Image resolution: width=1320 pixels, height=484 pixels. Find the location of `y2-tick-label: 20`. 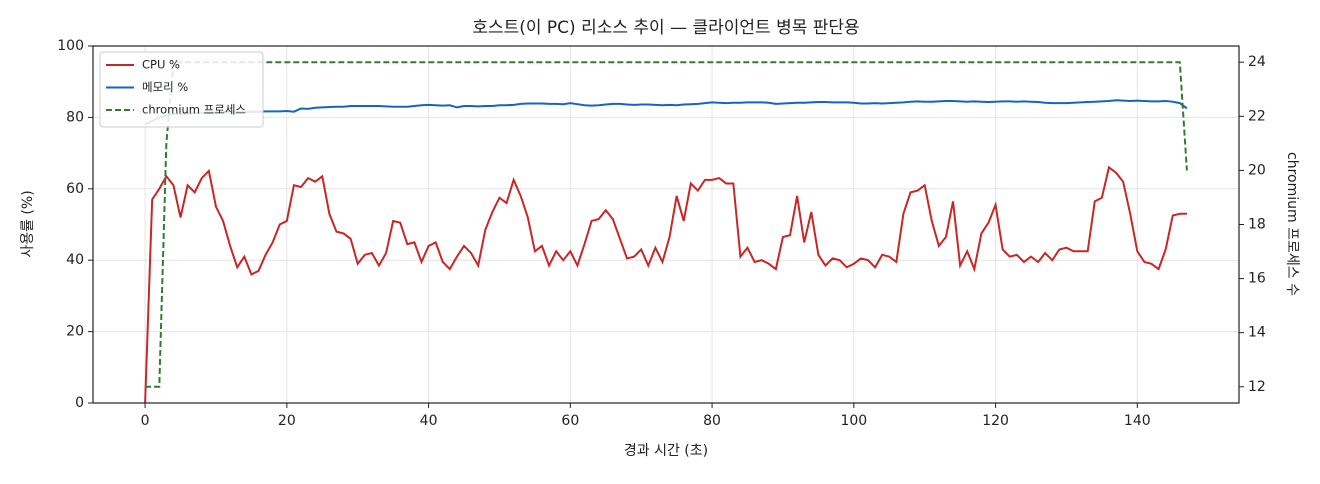

y2-tick-label: 20 is located at coordinates (1257, 170).